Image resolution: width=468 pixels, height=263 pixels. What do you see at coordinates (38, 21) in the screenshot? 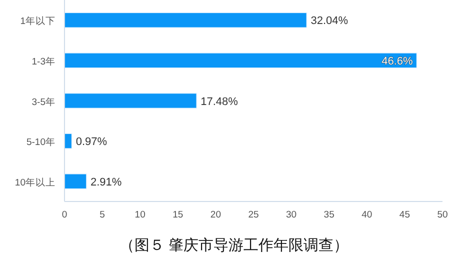
I see `y-tick-label: 1年以下` at bounding box center [38, 21].